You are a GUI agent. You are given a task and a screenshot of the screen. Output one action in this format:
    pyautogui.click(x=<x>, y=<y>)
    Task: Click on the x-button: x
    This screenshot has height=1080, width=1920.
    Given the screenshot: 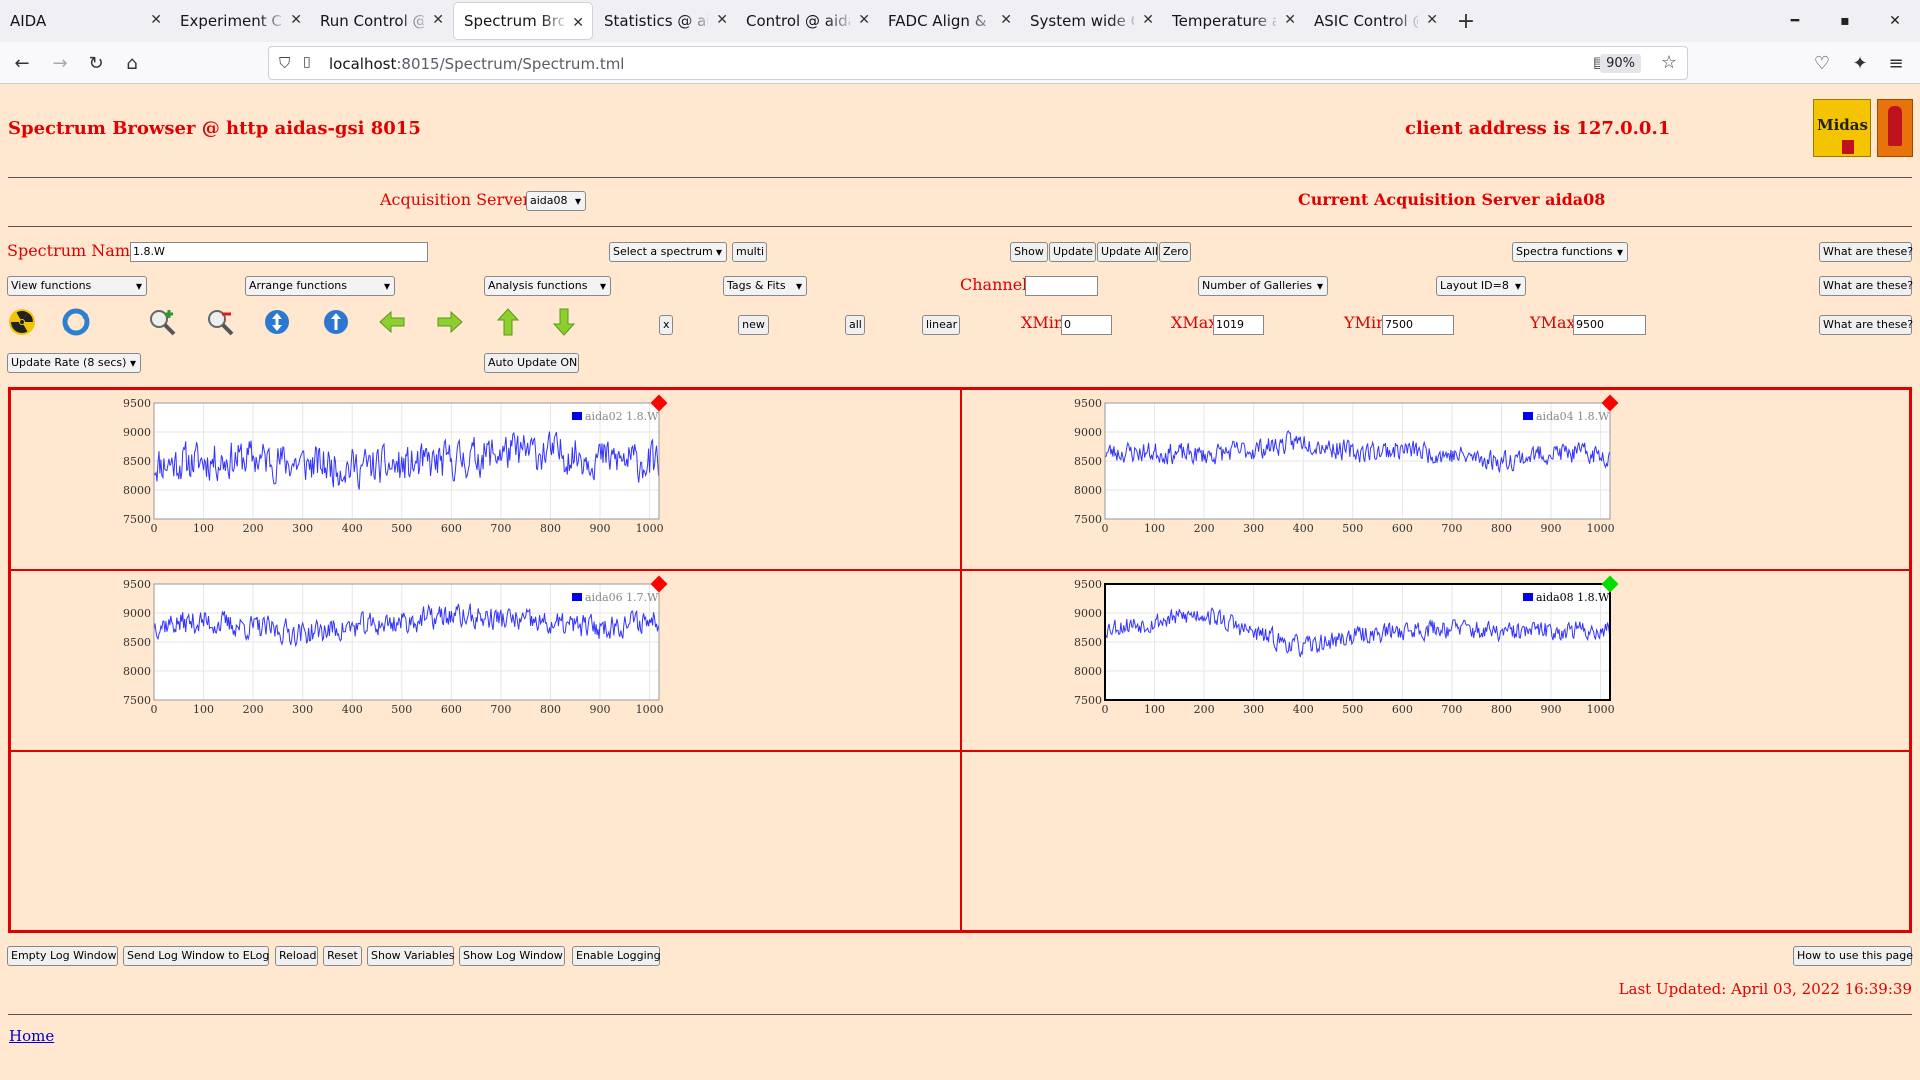 What is the action you would take?
    pyautogui.click(x=666, y=325)
    